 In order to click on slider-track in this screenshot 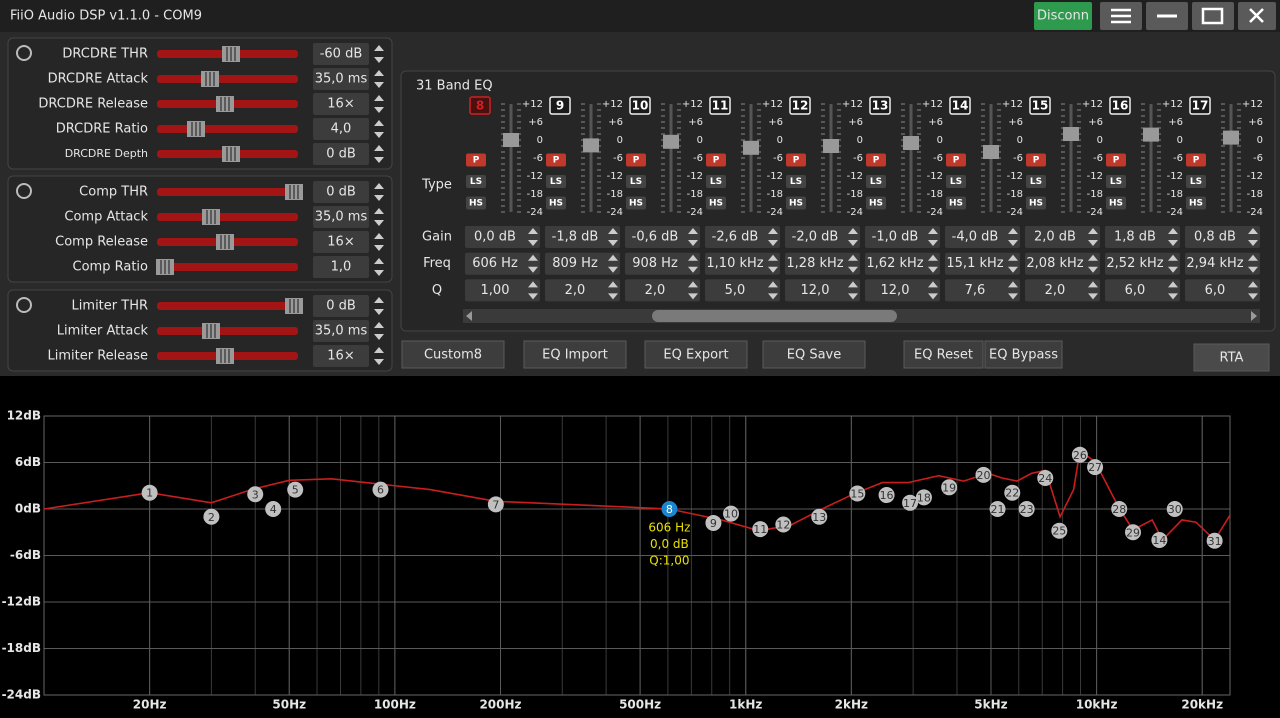, I will do `click(227, 192)`.